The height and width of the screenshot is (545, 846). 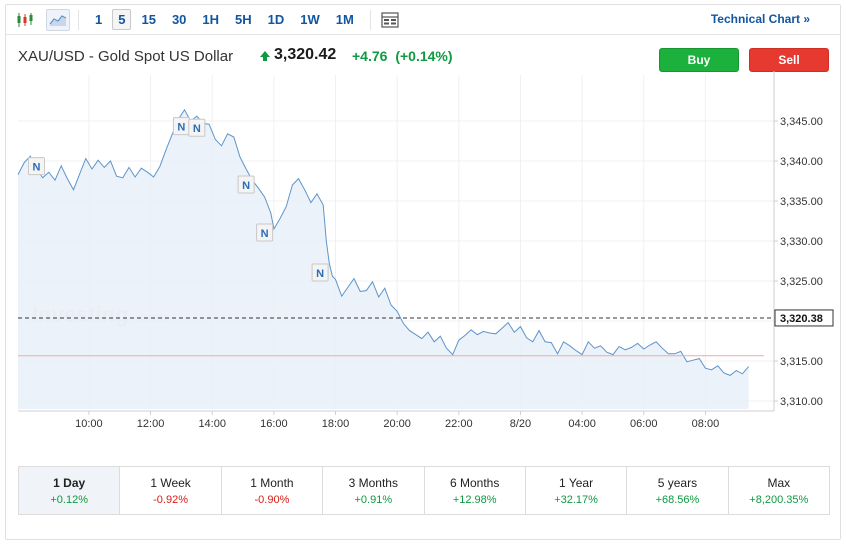 I want to click on area-chart-icon, so click(x=58, y=19).